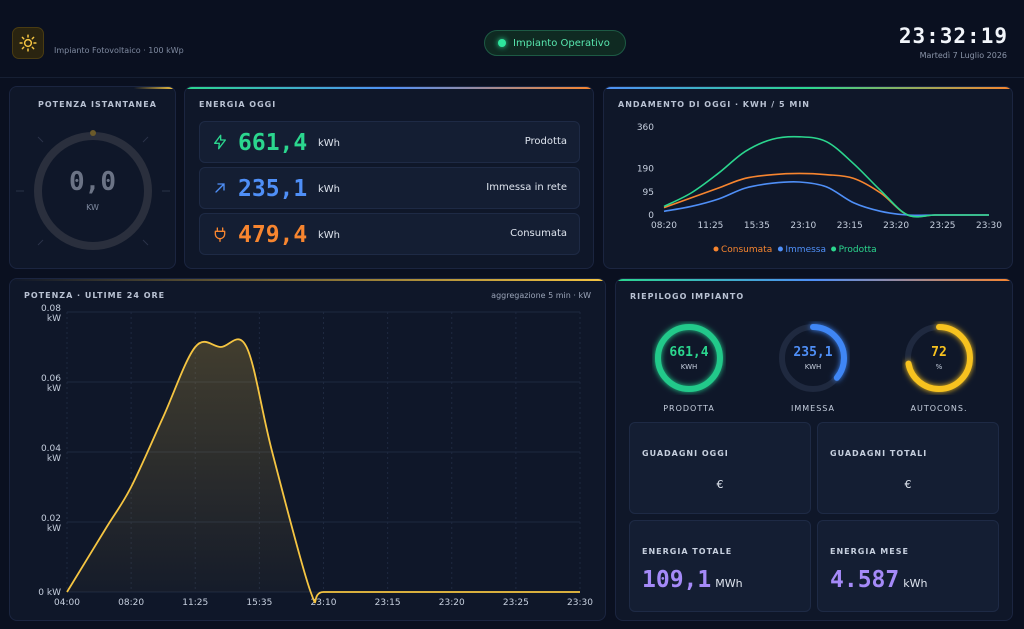 The image size is (1024, 629). I want to click on energy-value: 661,4, so click(273, 143).